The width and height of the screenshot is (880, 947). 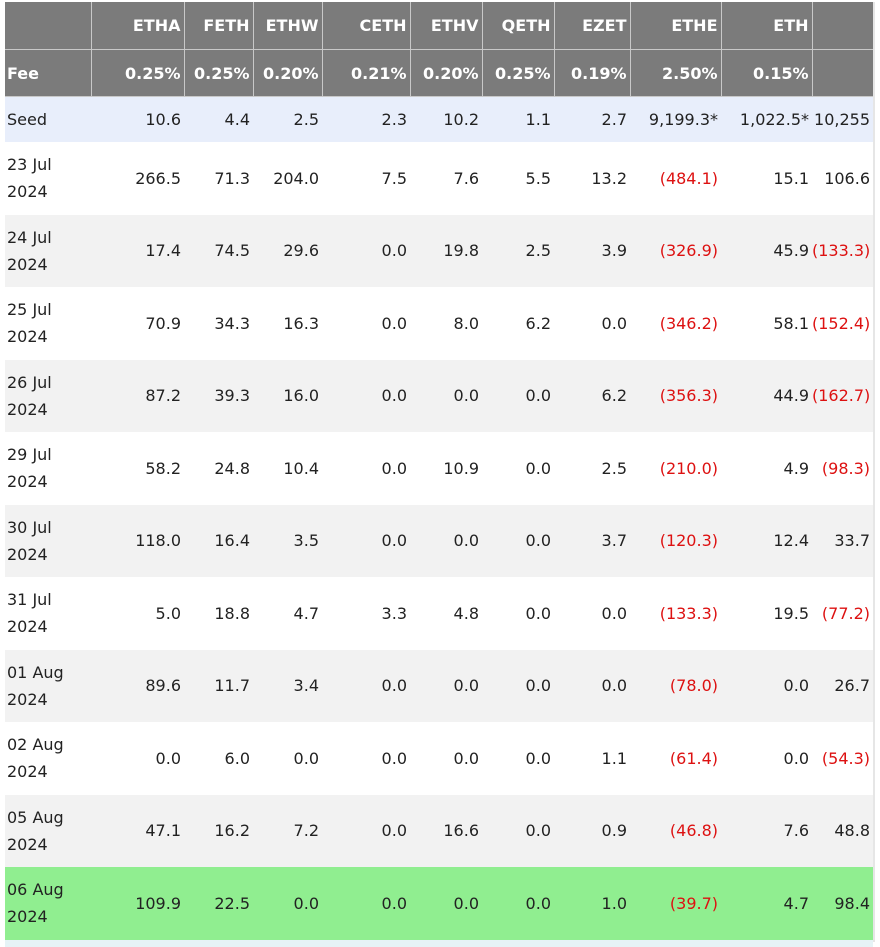 What do you see at coordinates (137, 903) in the screenshot?
I see `flow-value: 109.9` at bounding box center [137, 903].